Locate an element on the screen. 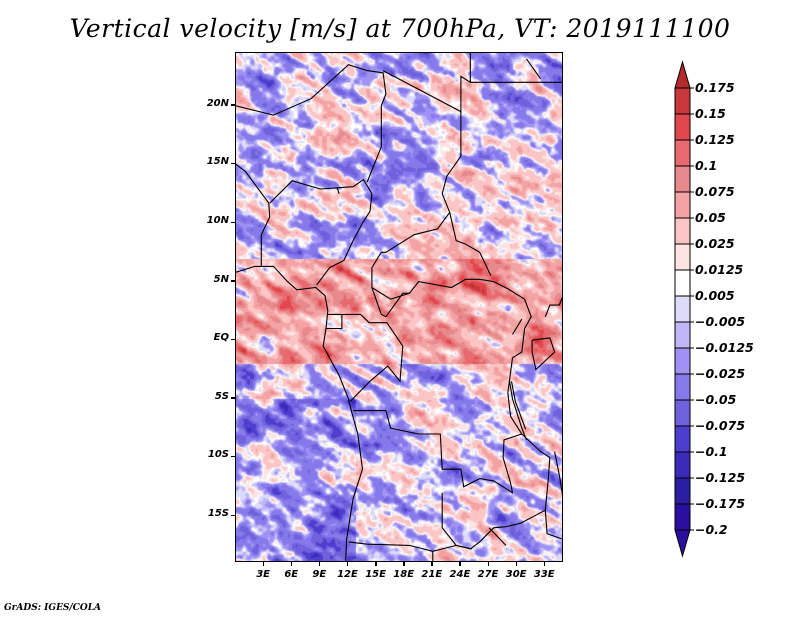 The image size is (800, 618). colorbar-label: 0.0125 is located at coordinates (719, 269).